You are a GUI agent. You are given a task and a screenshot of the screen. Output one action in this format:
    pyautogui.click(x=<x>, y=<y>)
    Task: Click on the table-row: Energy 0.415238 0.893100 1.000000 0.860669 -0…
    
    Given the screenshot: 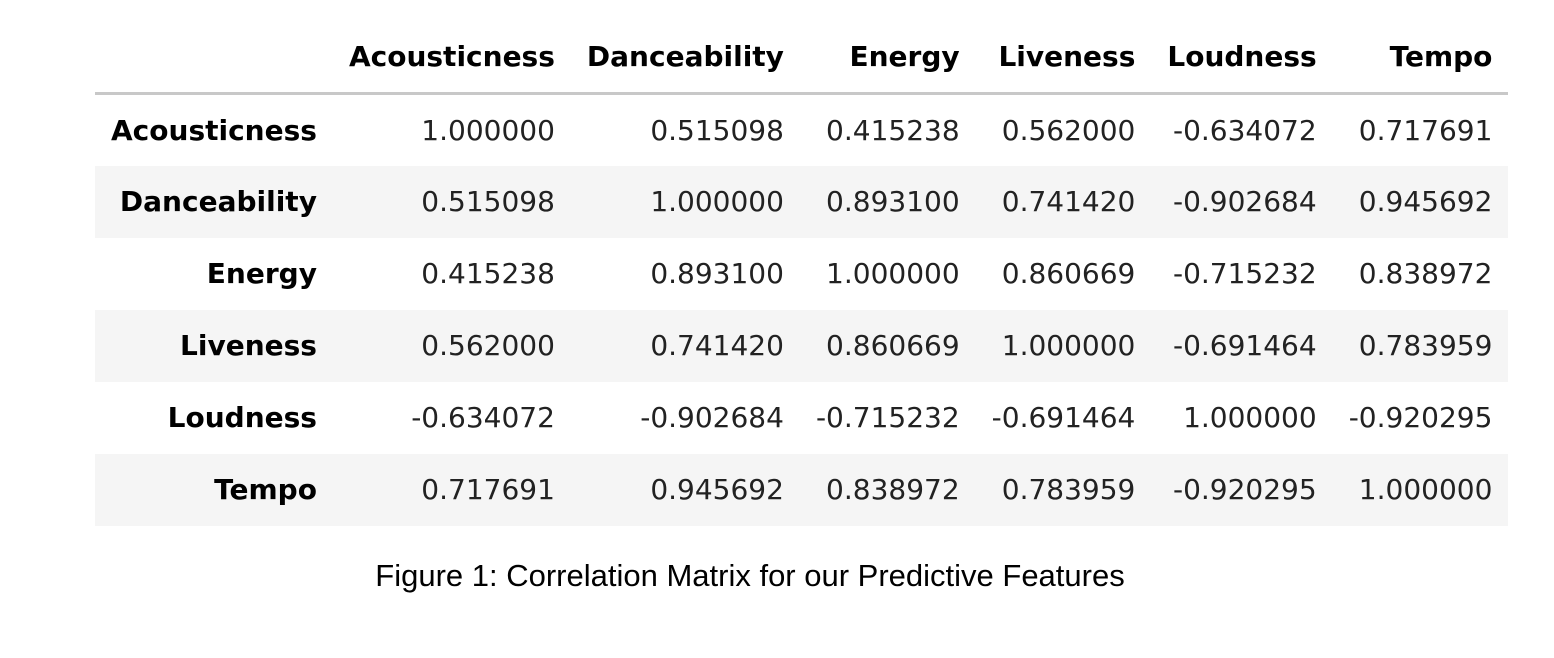 What is the action you would take?
    pyautogui.click(x=802, y=273)
    